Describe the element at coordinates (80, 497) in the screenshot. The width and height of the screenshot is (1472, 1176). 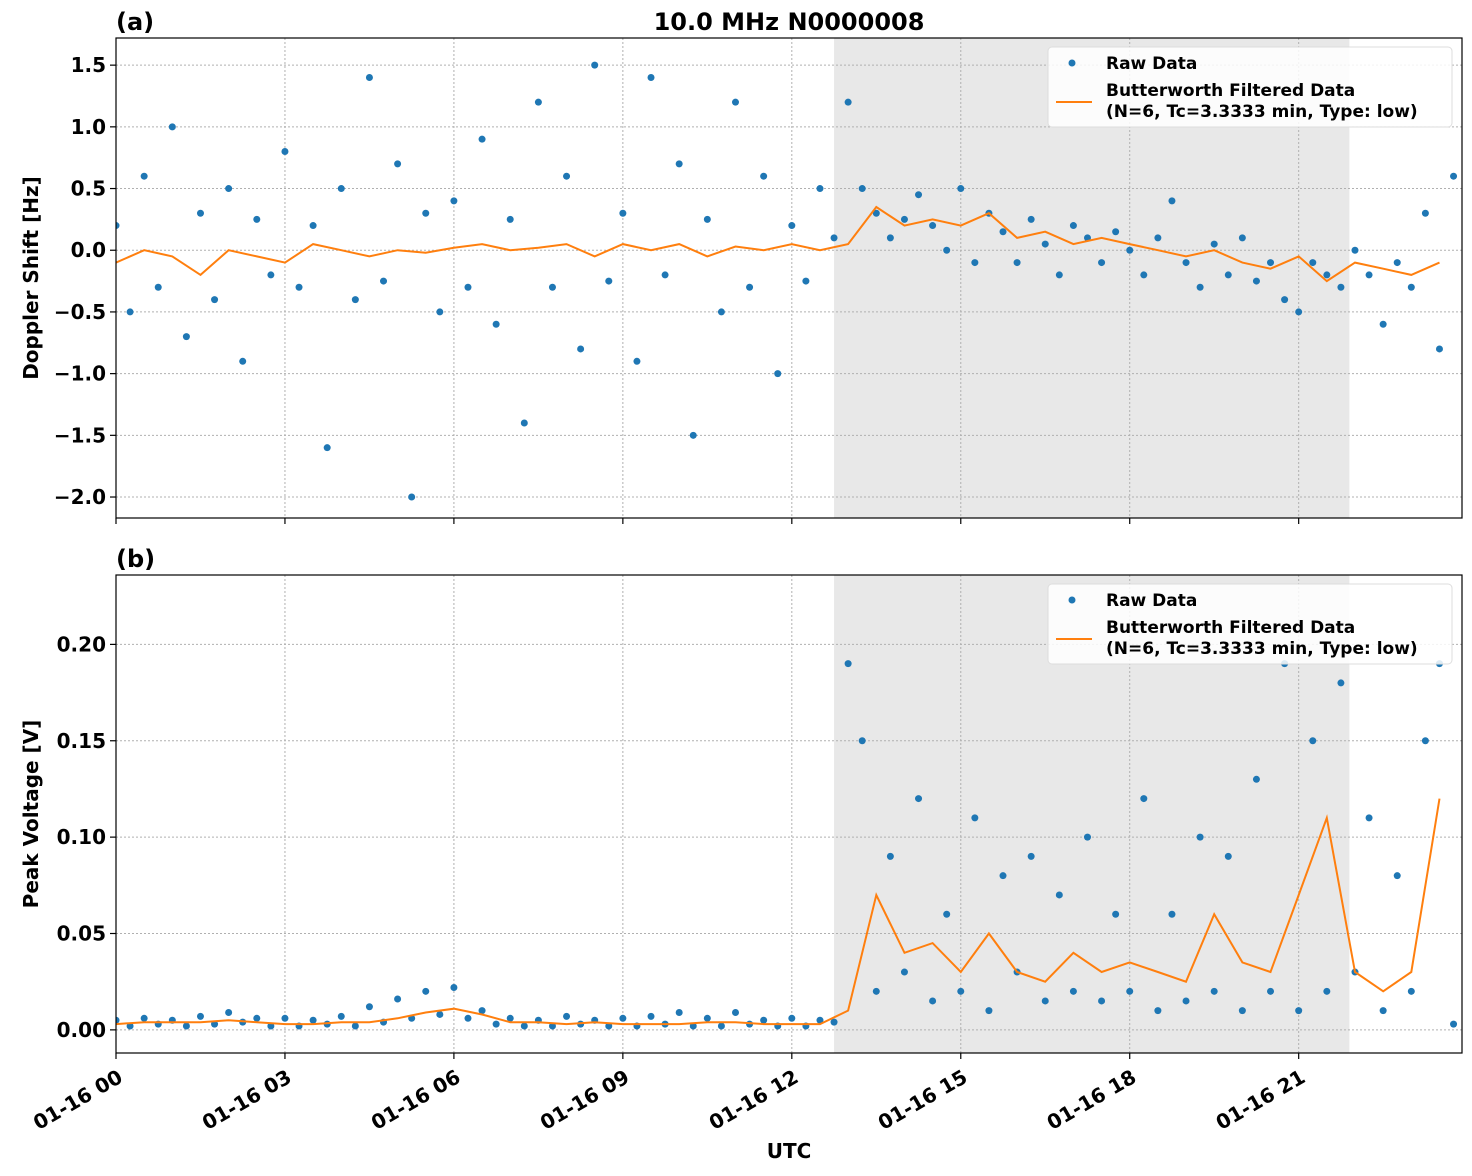
I see `y-tick-label: −2.0` at that location.